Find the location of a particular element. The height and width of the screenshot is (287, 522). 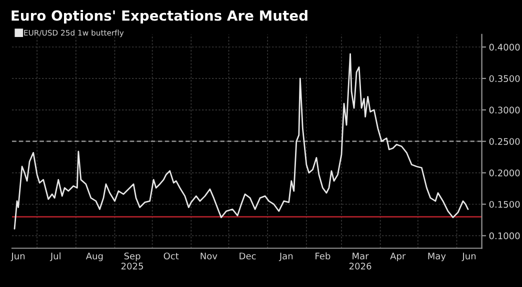

y-tick-label: 0.3500 is located at coordinates (504, 78).